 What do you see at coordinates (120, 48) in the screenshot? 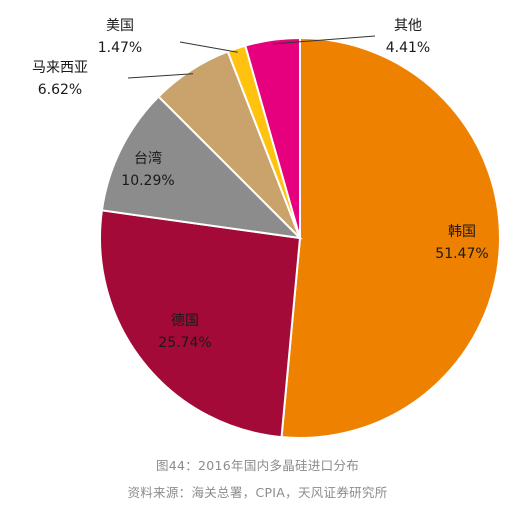
I see `slice-label-value: 1.47%` at bounding box center [120, 48].